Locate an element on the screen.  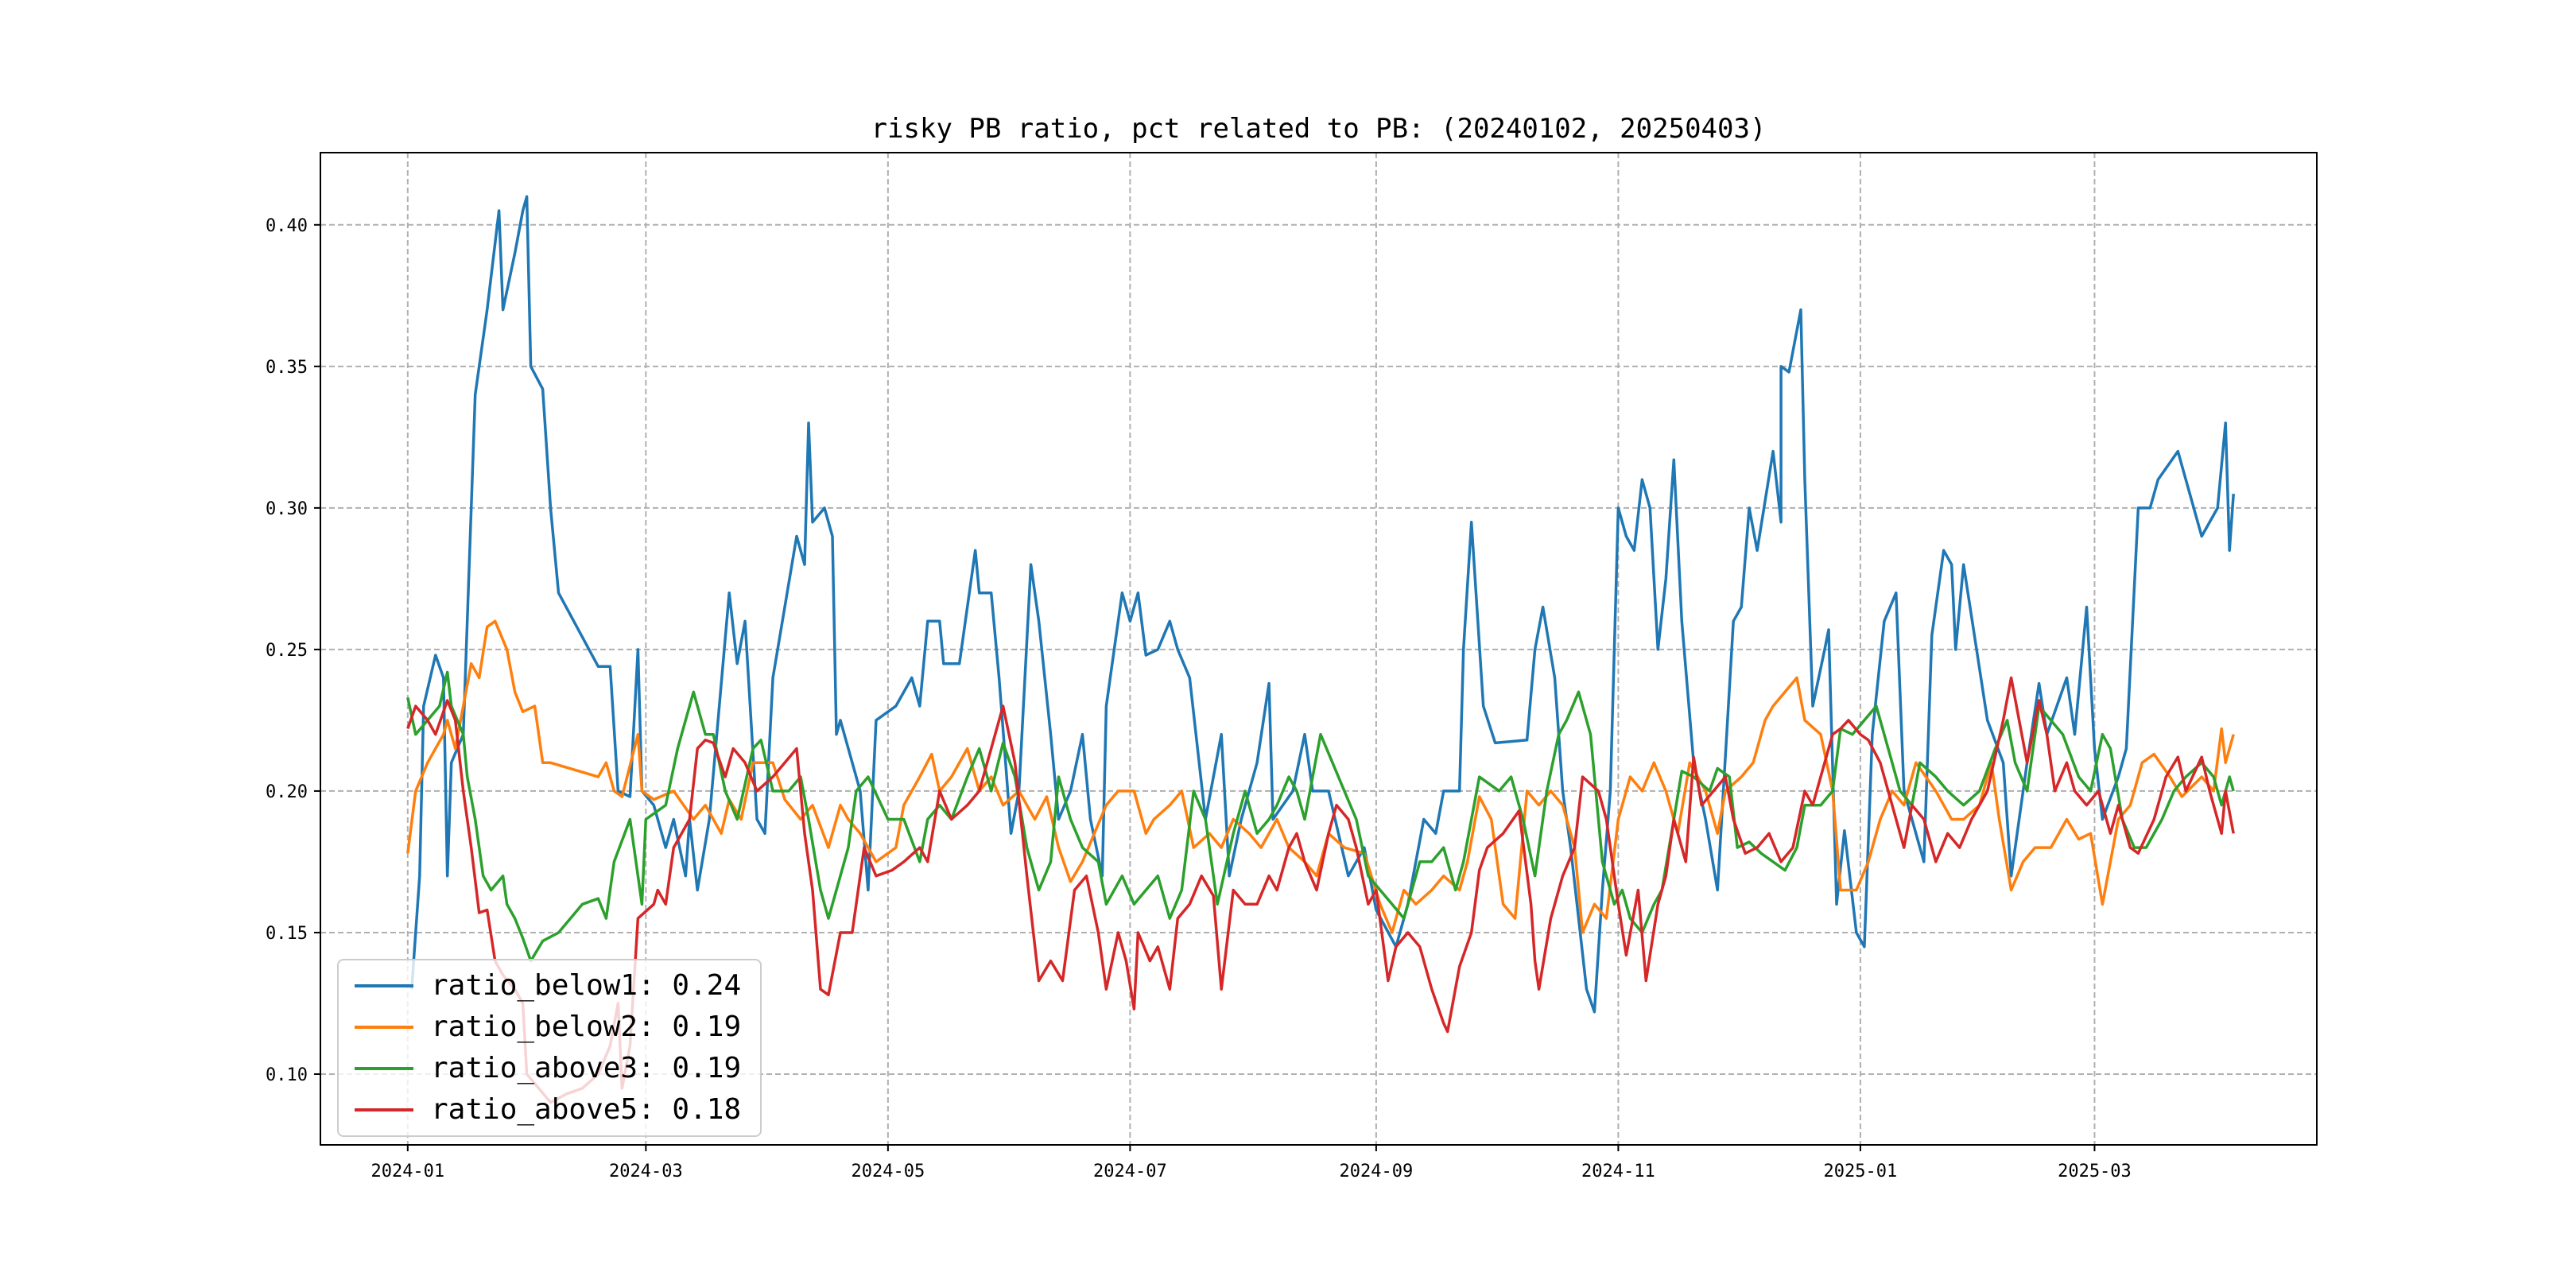
x-tick-label: 2025-03 is located at coordinates (2095, 1171).